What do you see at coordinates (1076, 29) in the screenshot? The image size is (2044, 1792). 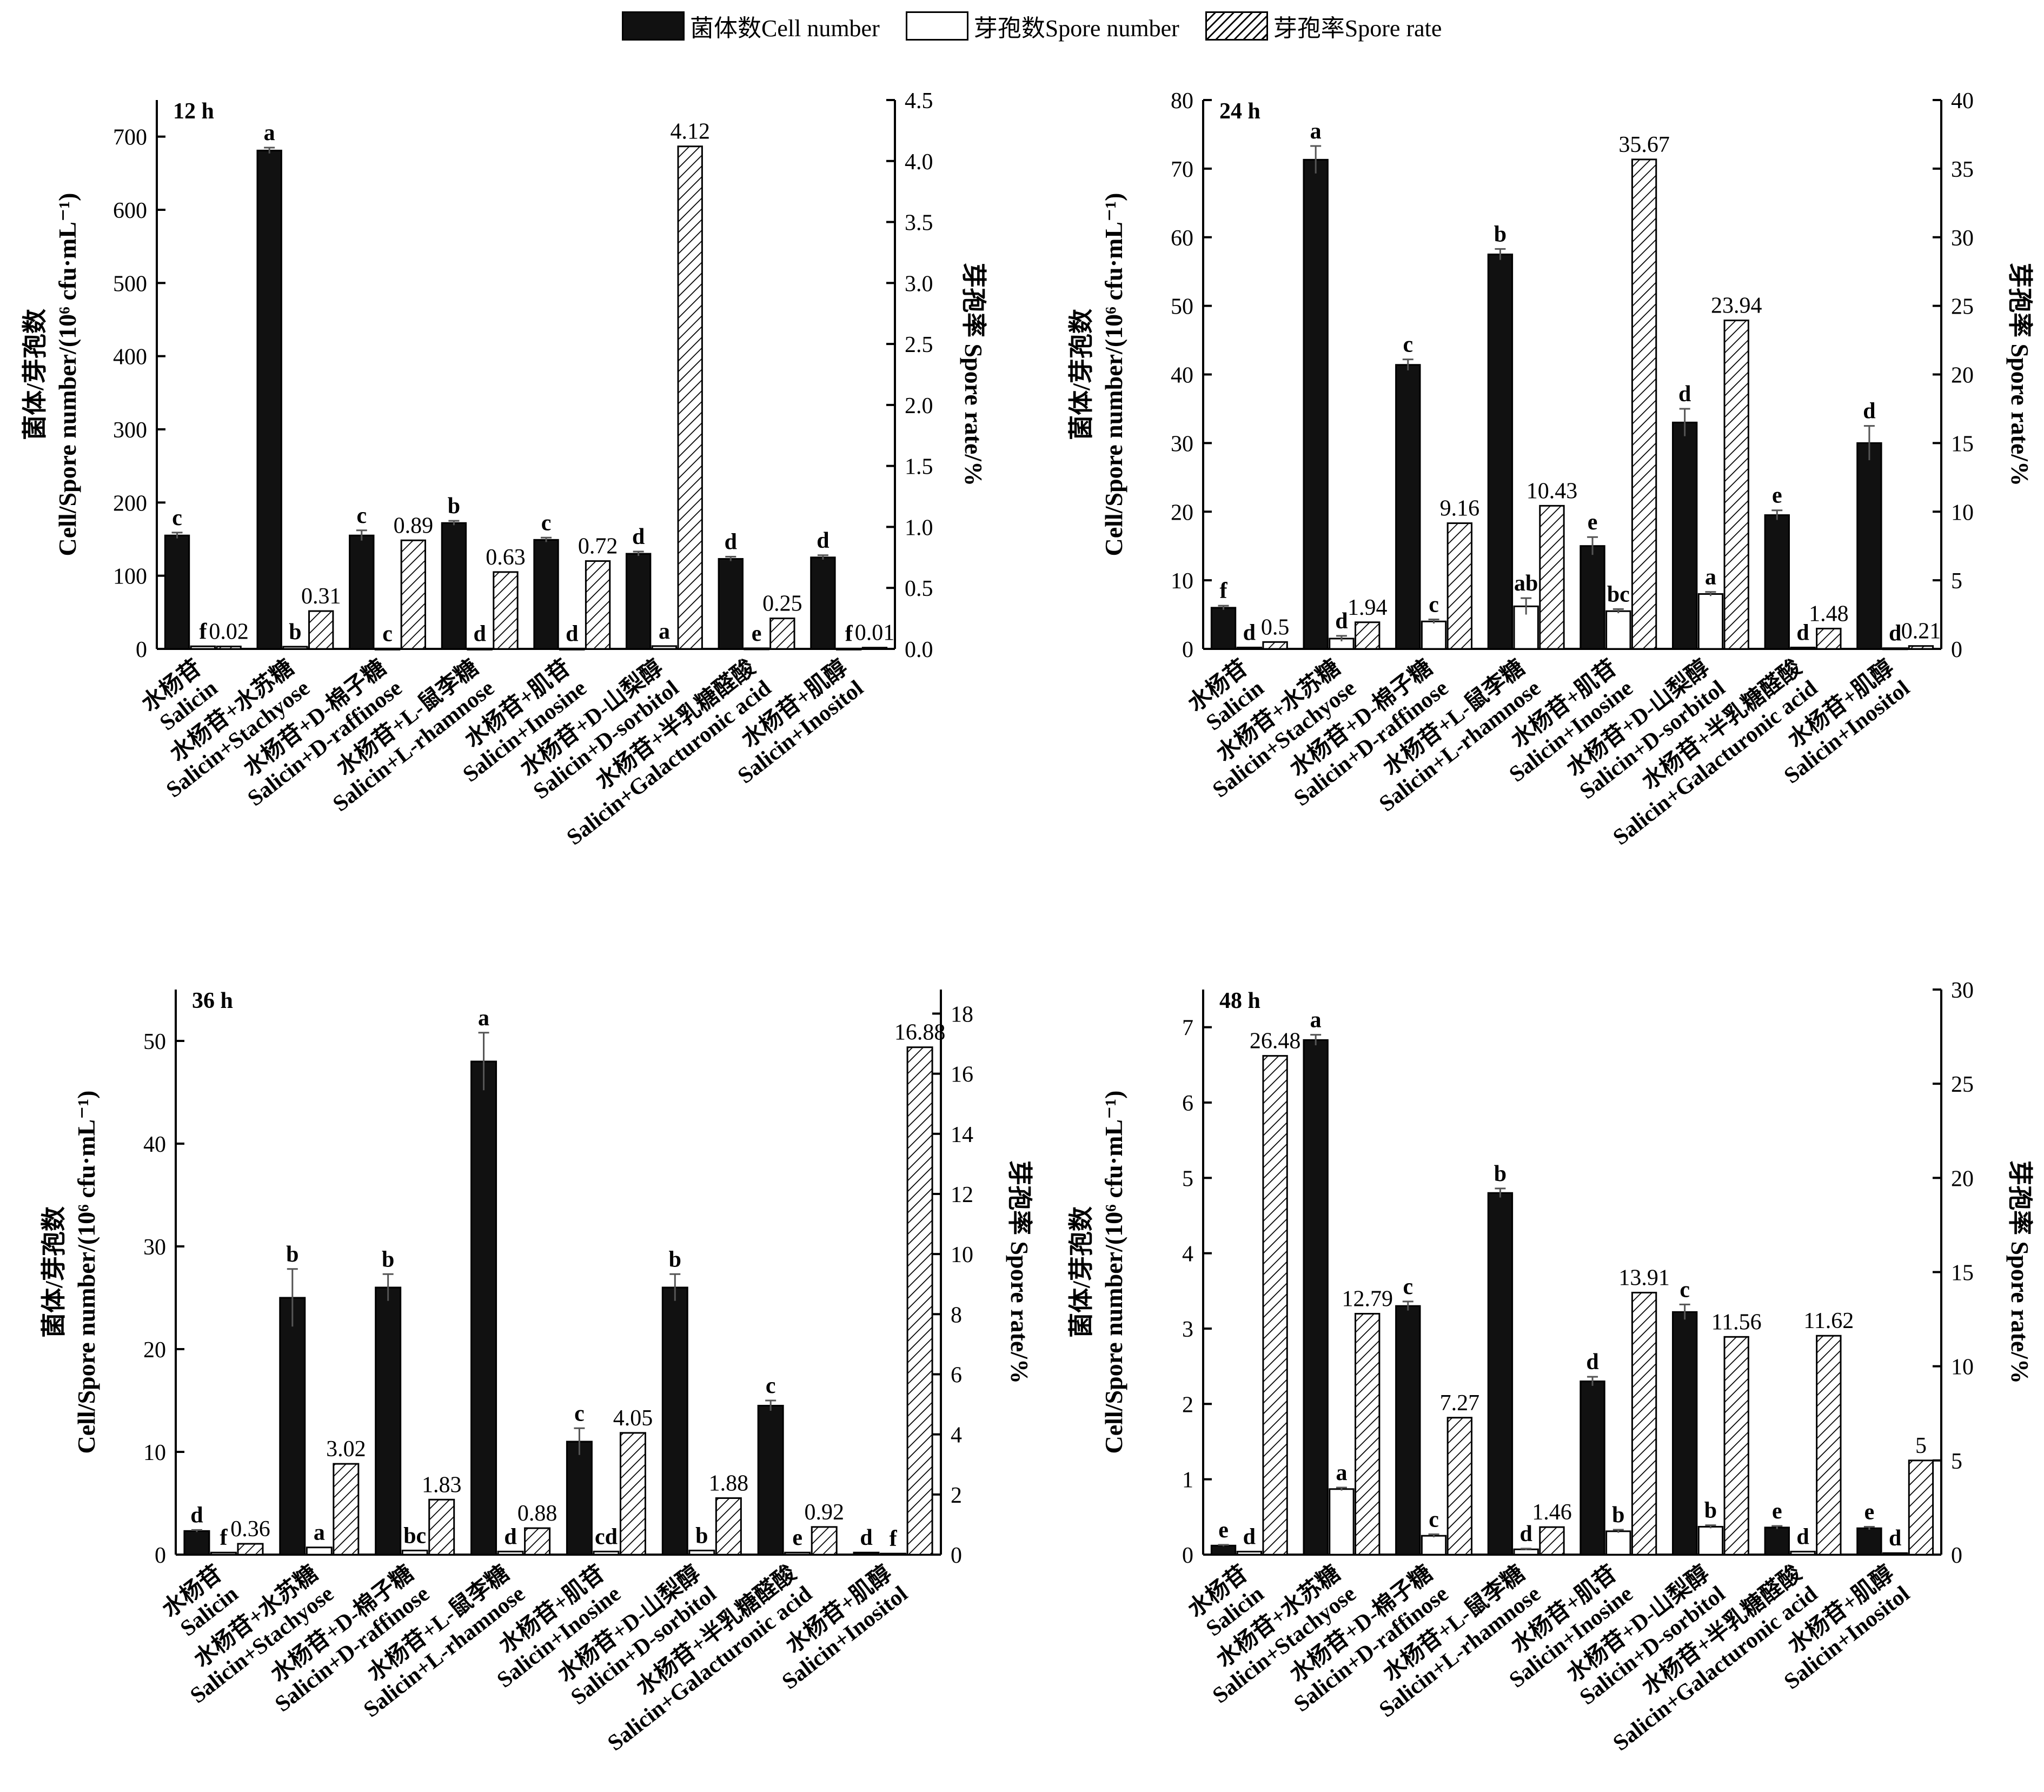 I see `legend-label-spore: 芽孢数Spore number` at bounding box center [1076, 29].